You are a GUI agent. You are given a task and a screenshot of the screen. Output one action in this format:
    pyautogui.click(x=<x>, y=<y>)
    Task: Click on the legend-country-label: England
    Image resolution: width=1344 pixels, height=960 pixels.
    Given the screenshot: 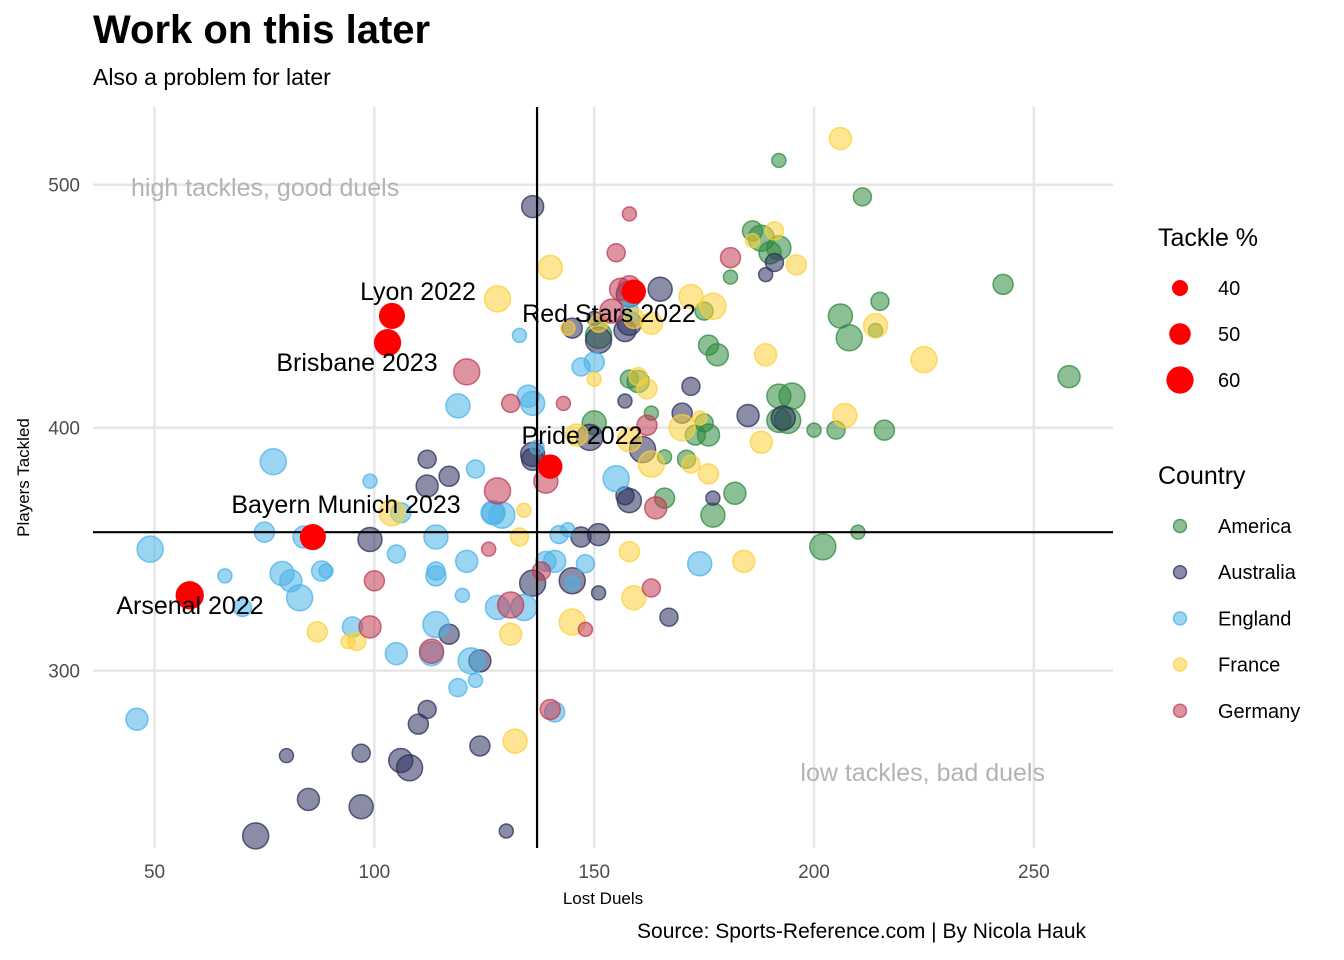 What is the action you would take?
    pyautogui.click(x=1254, y=619)
    